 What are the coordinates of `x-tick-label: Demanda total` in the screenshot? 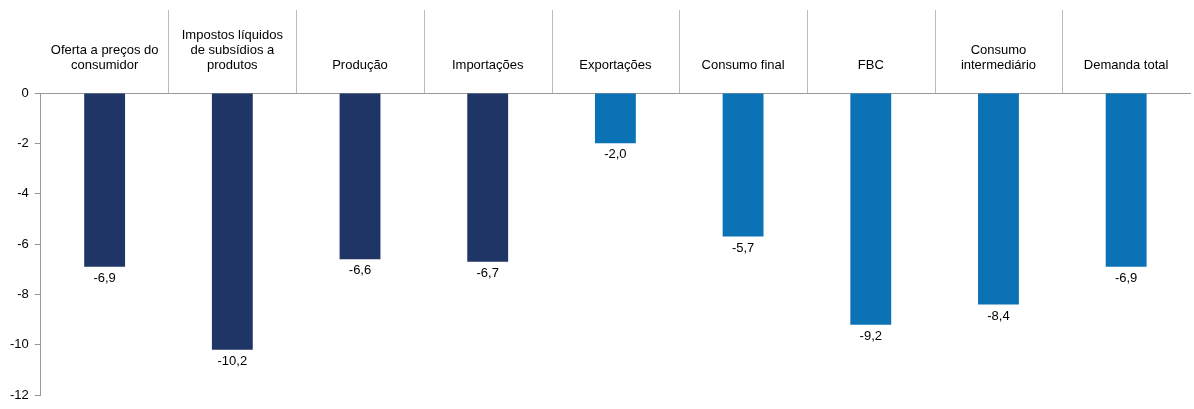 It's located at (1126, 65).